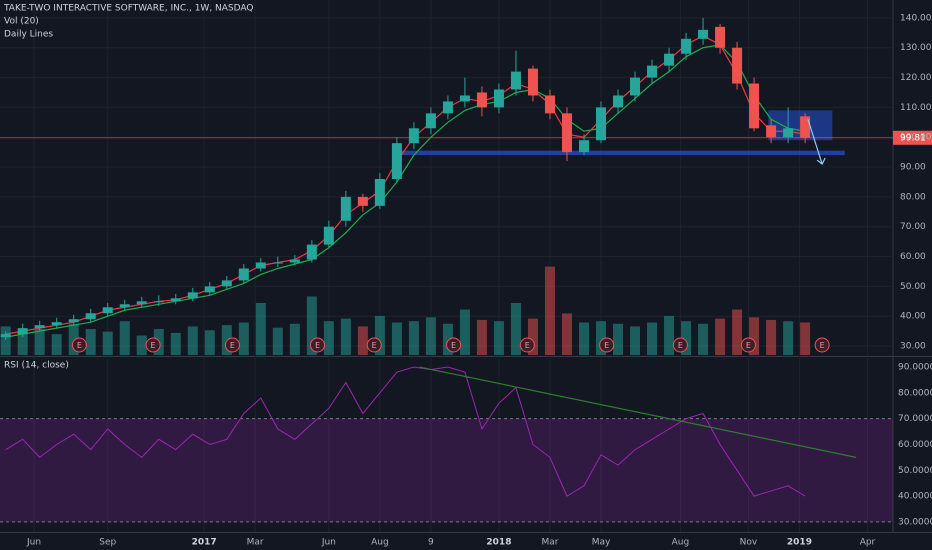  I want to click on x-tick-label: Nov, so click(749, 543).